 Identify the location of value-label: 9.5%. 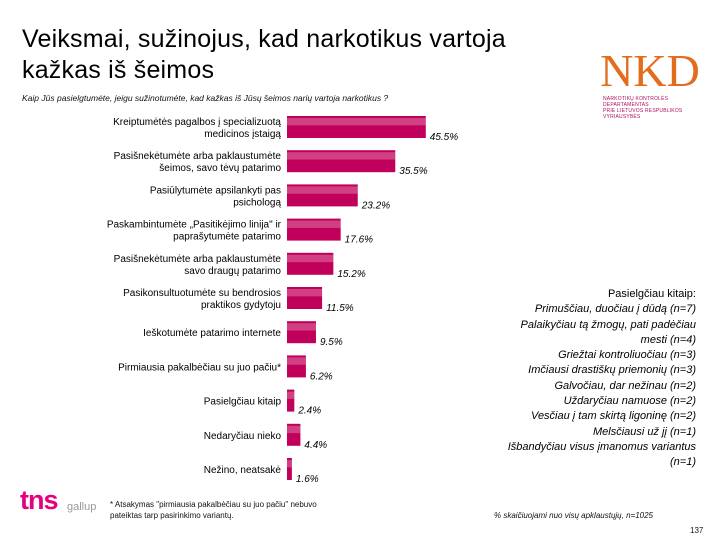
(331, 342).